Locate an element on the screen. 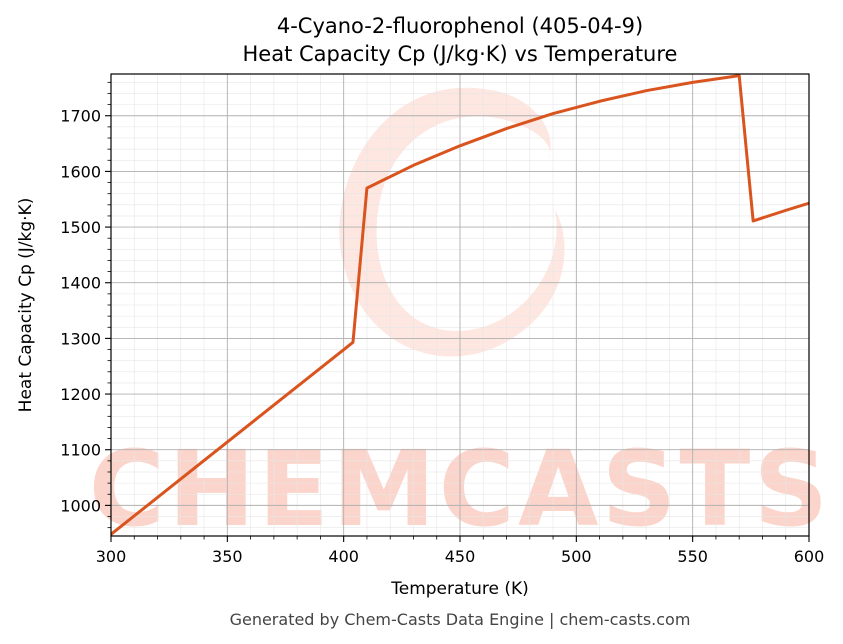 The height and width of the screenshot is (644, 843). y-tick-label: 1300 is located at coordinates (80, 338).